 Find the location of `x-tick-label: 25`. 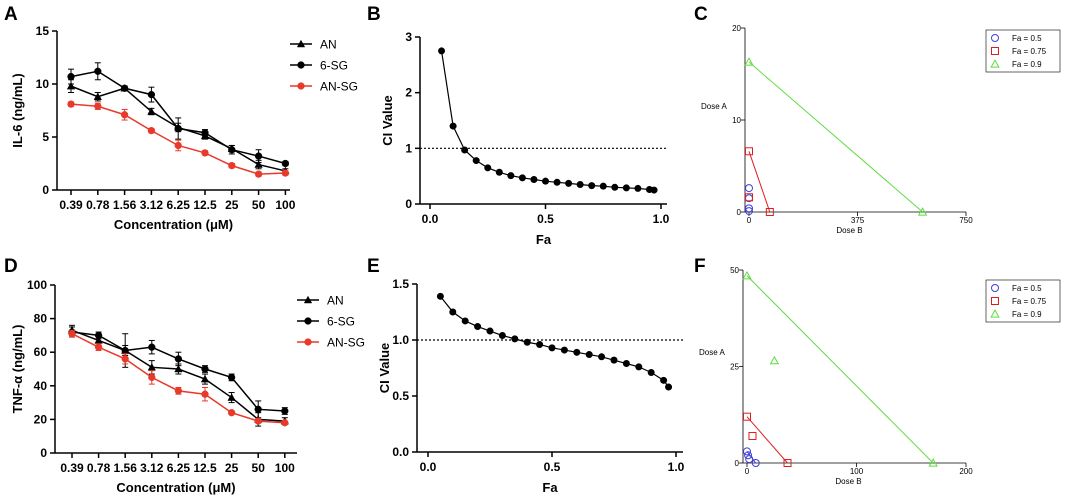

x-tick-label: 25 is located at coordinates (232, 468).